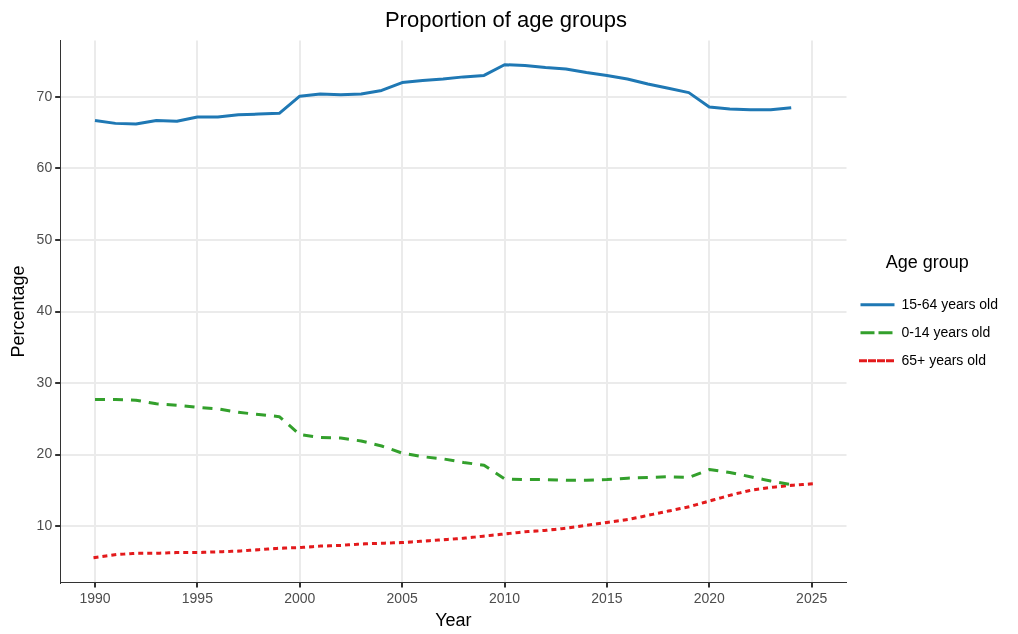 Image resolution: width=1018 pixels, height=634 pixels. I want to click on y-tick-label: 10, so click(44, 524).